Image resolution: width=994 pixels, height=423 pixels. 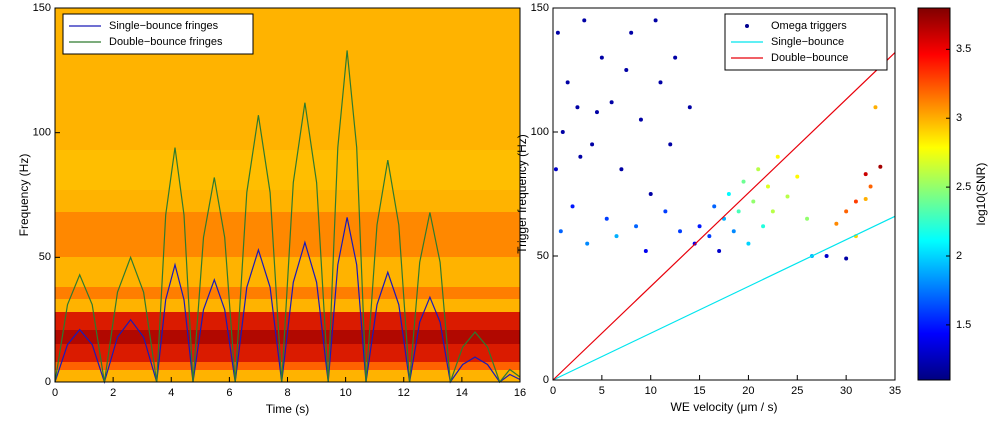 I want to click on colorbar-tick-label: 2, so click(x=959, y=256).